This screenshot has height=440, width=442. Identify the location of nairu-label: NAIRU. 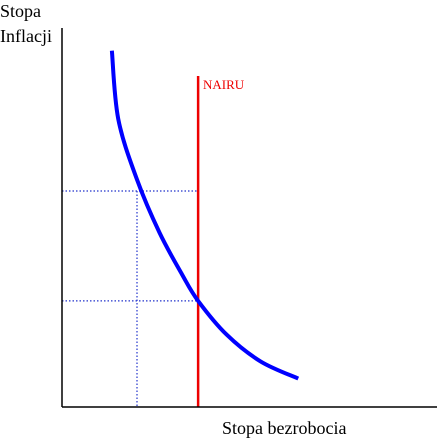
(224, 84).